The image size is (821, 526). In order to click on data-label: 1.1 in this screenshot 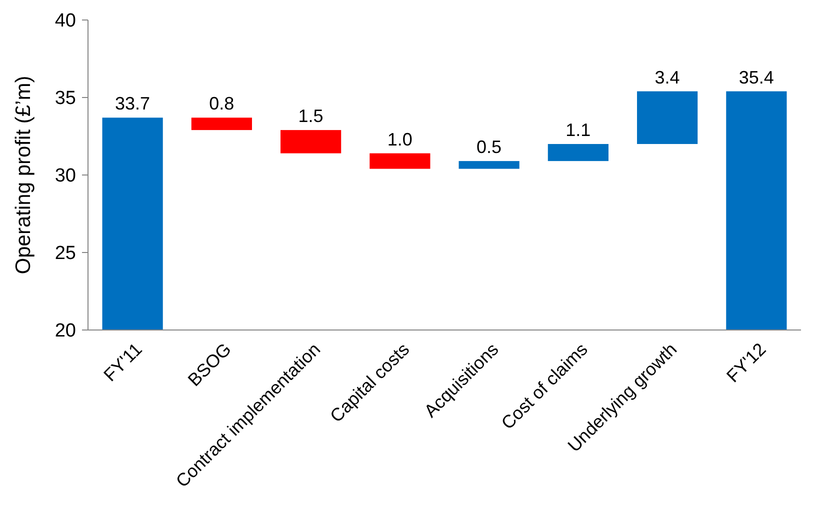, I will do `click(578, 130)`.